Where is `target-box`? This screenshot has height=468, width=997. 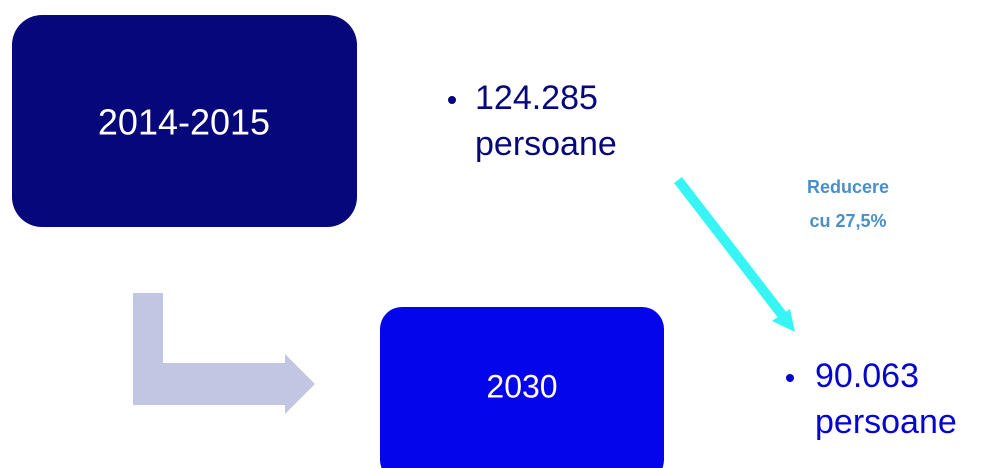 target-box is located at coordinates (522, 387).